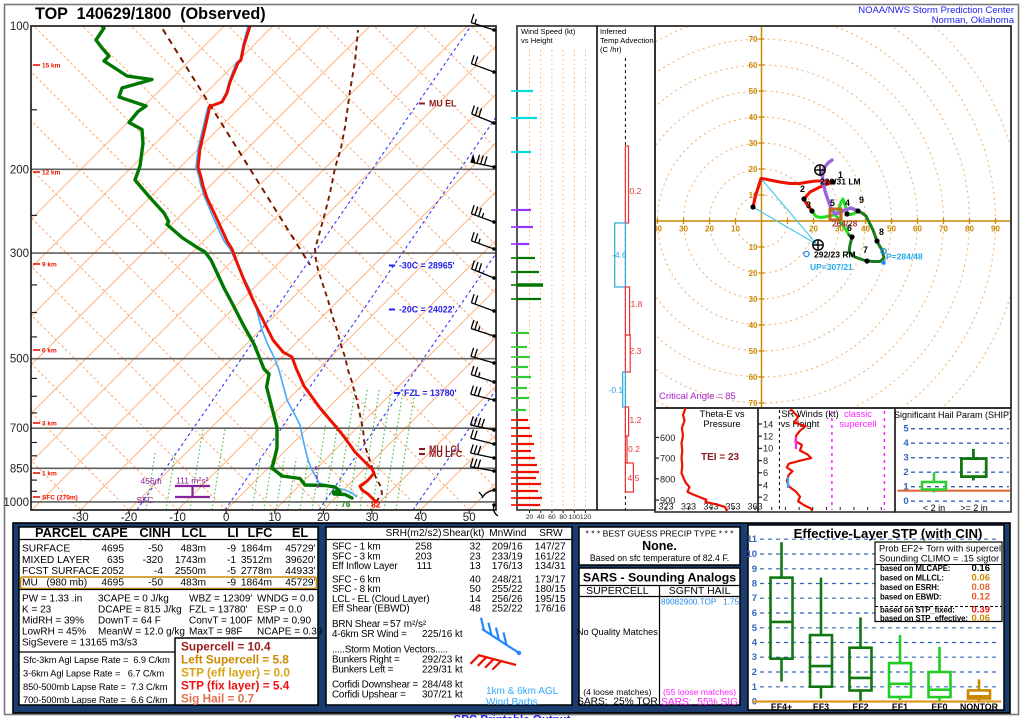  Describe the element at coordinates (300, 582) in the screenshot. I see `svg-text: 45729'` at that location.